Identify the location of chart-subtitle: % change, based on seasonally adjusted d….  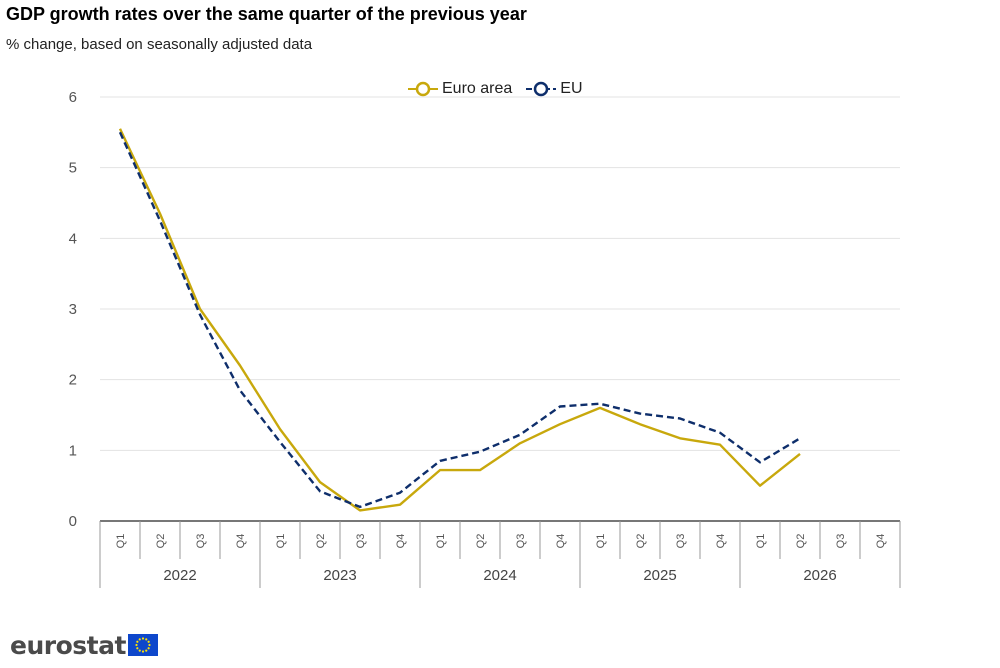
(159, 44).